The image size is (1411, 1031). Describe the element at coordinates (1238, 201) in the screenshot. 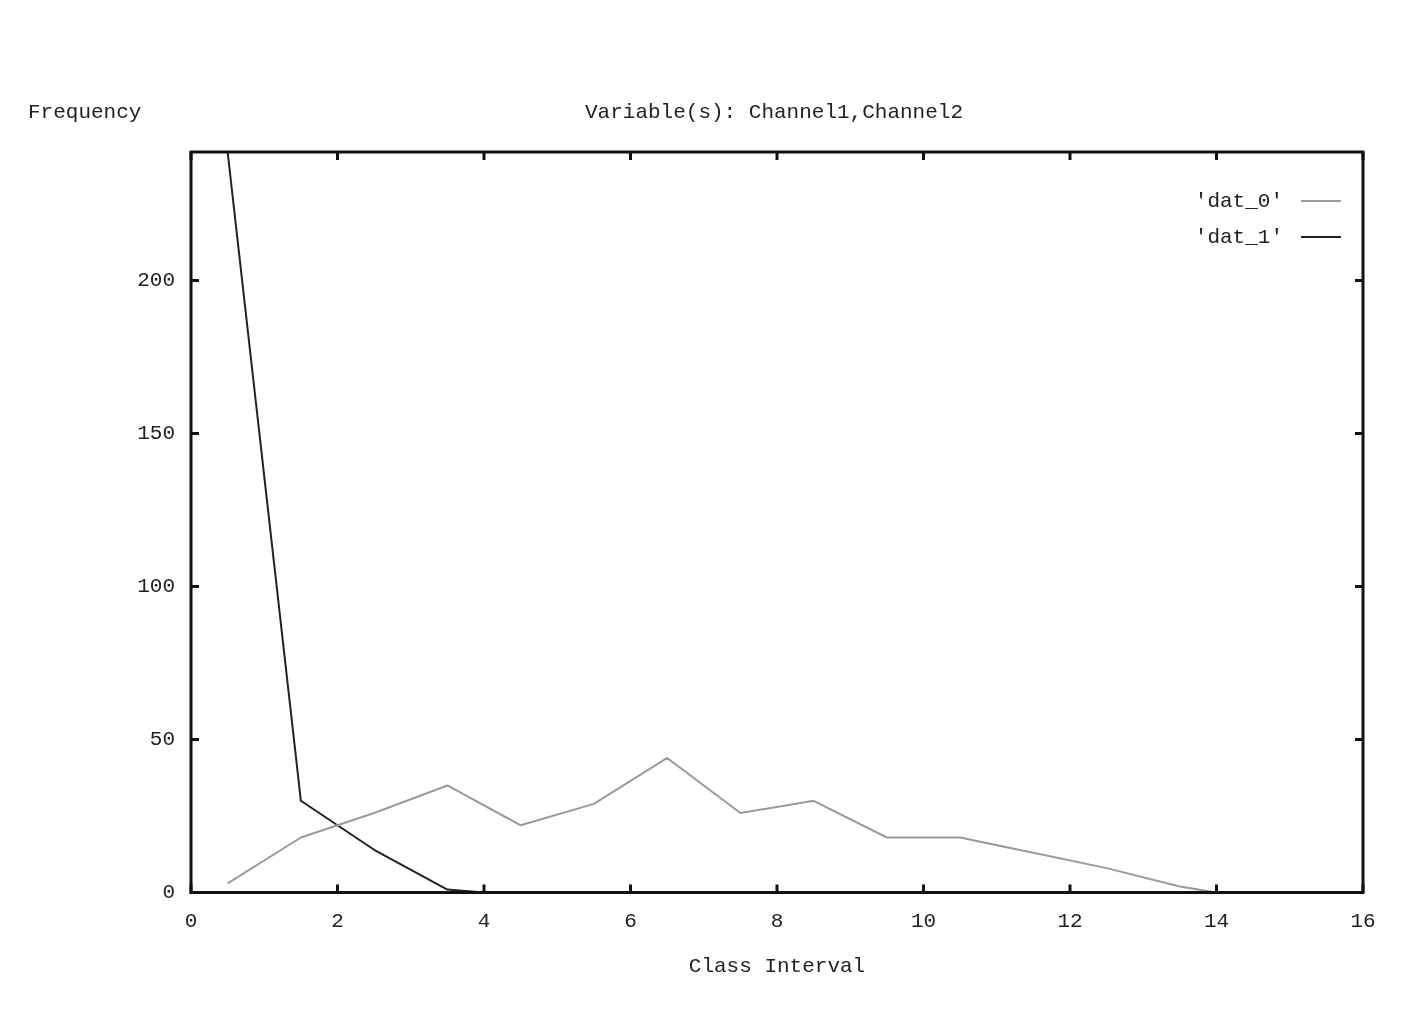

I see `legend-label: 'dat_0'` at that location.